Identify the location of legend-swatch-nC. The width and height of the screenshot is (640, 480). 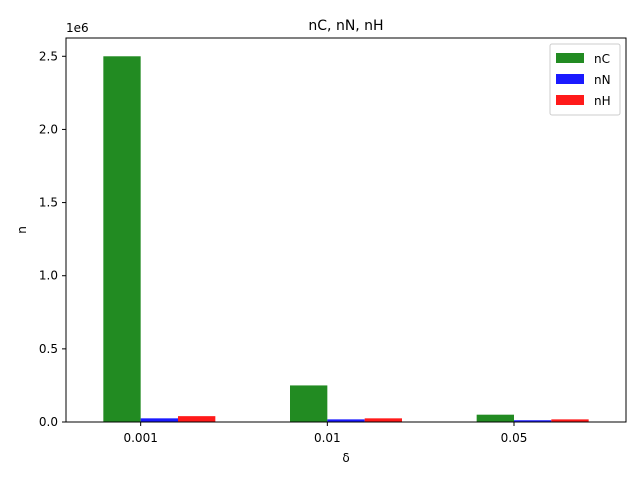
(570, 58).